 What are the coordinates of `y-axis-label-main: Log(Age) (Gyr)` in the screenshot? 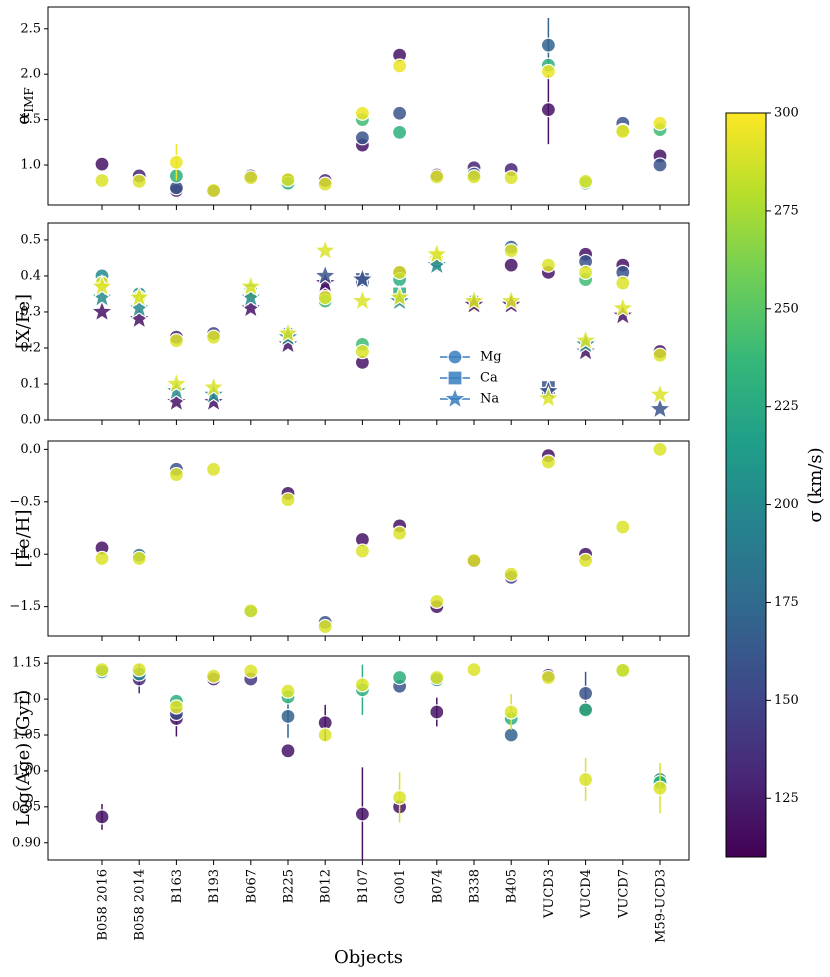 It's located at (23, 758).